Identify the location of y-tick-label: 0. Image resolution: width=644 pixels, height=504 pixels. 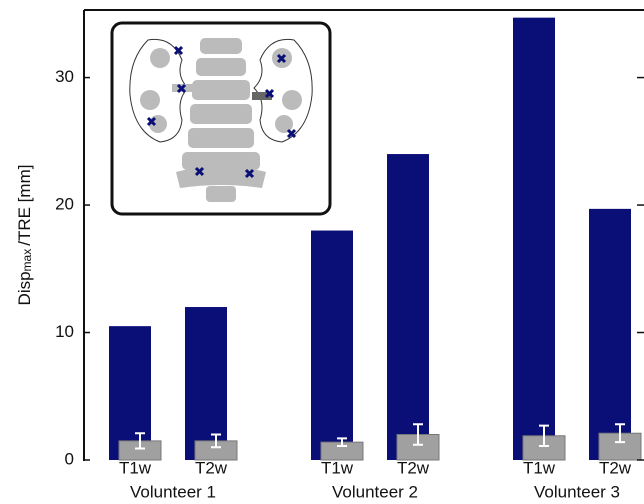
(69, 458).